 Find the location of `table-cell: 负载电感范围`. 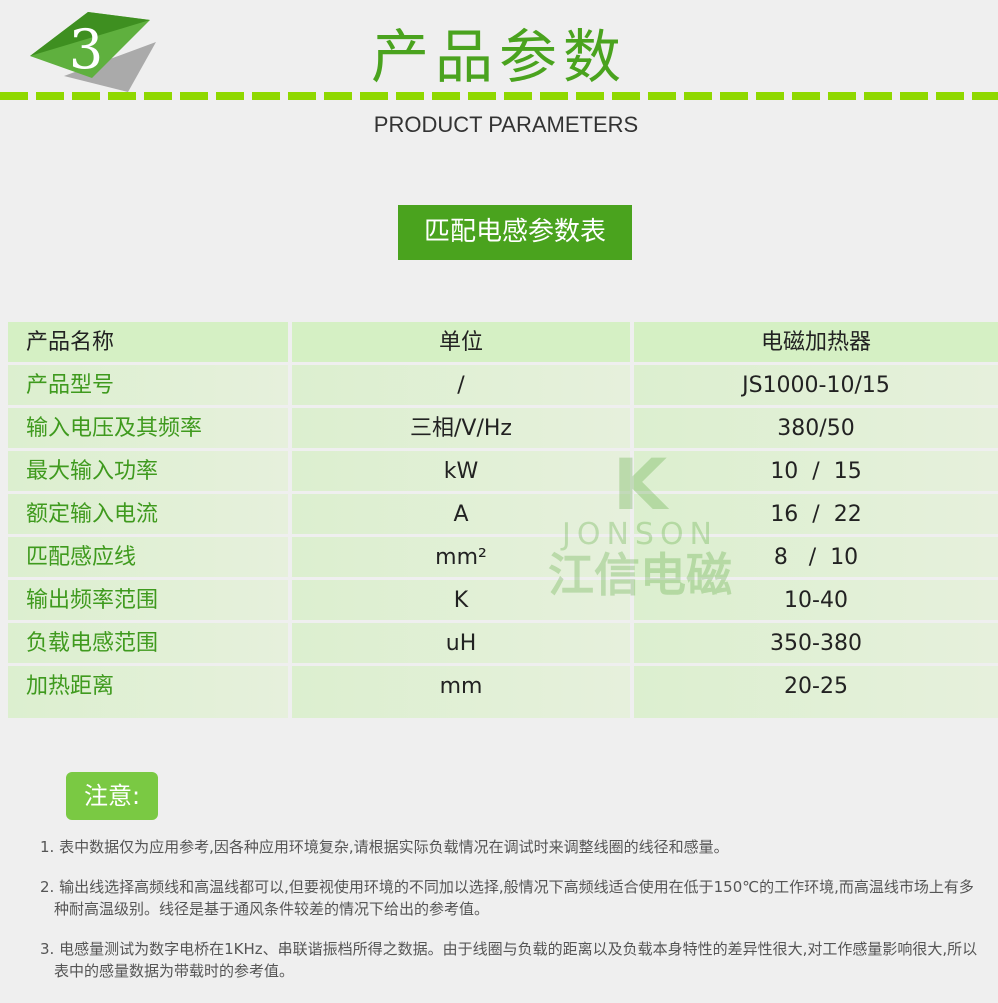

table-cell: 负载电感范围 is located at coordinates (148, 643).